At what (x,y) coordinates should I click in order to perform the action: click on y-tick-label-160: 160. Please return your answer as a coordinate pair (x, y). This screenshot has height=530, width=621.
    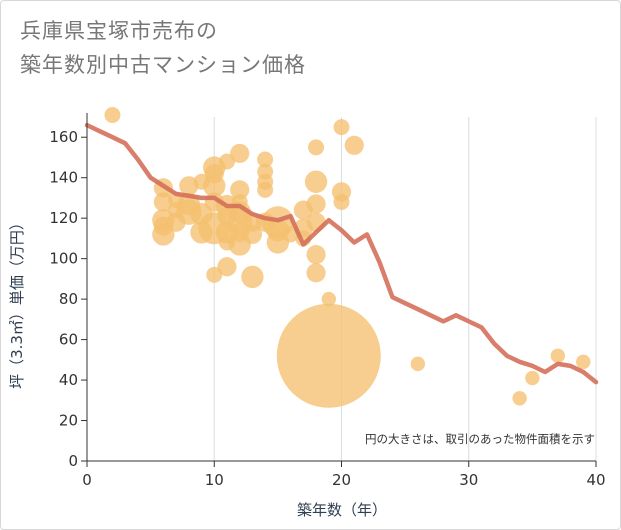
    Looking at the image, I should click on (63, 137).